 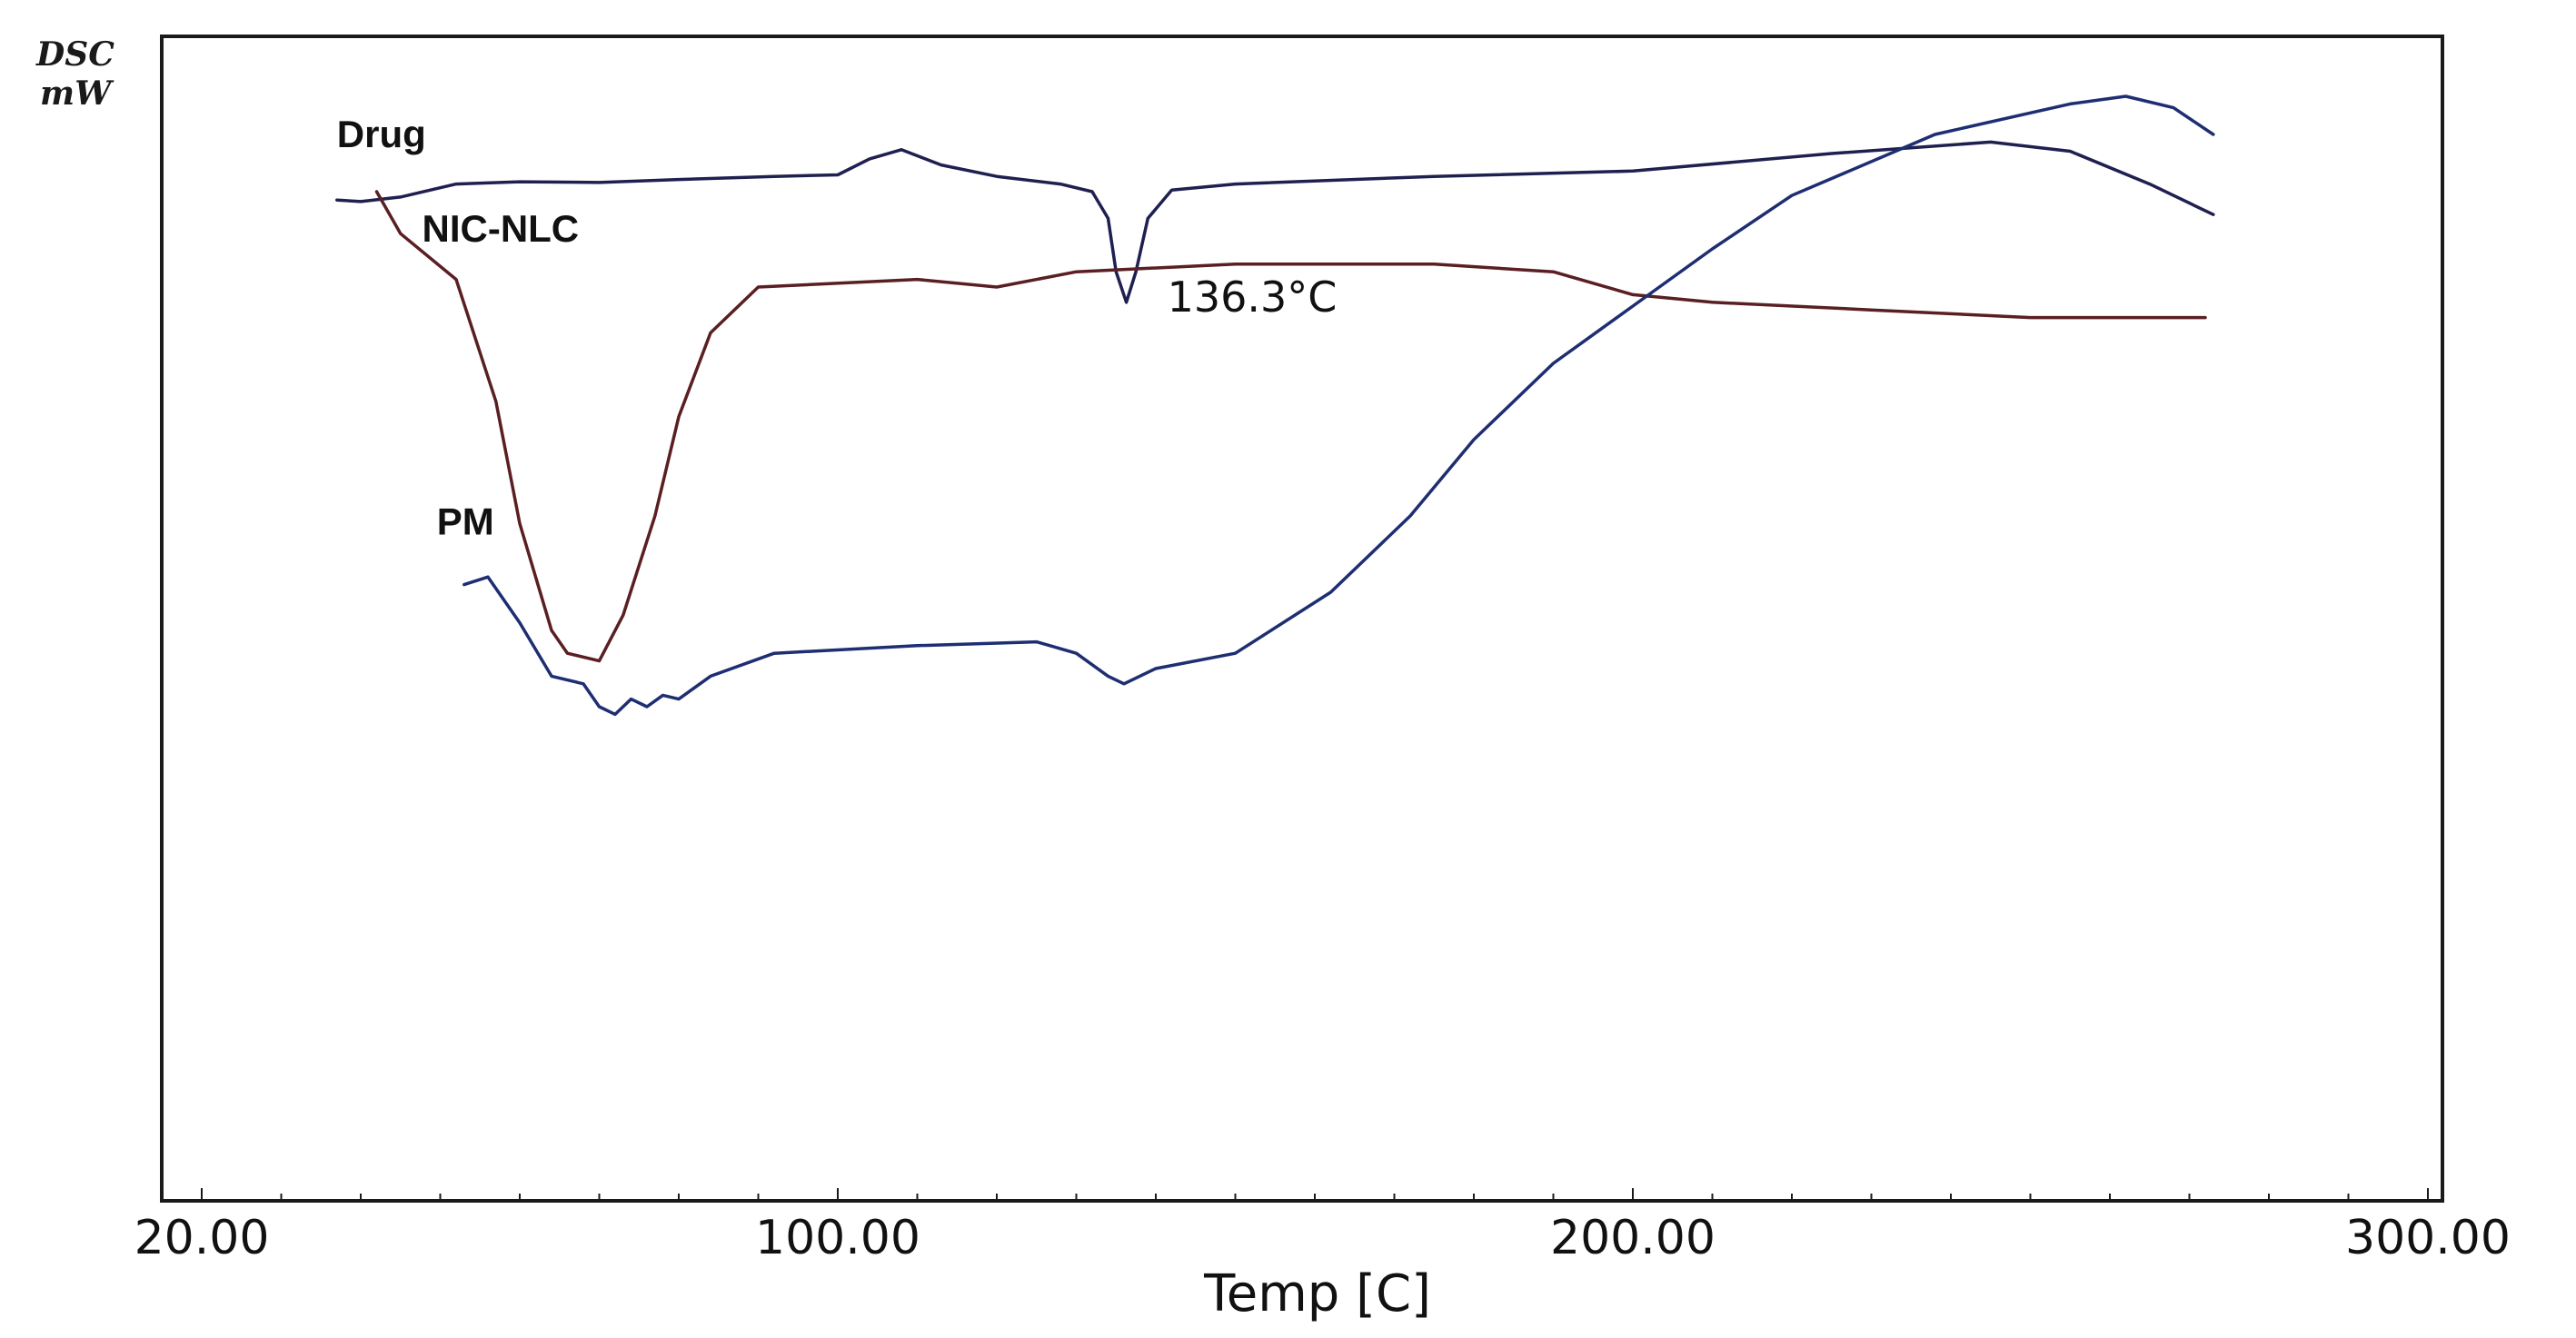 I want to click on x-tick-label: 200.00, so click(x=1633, y=1238).